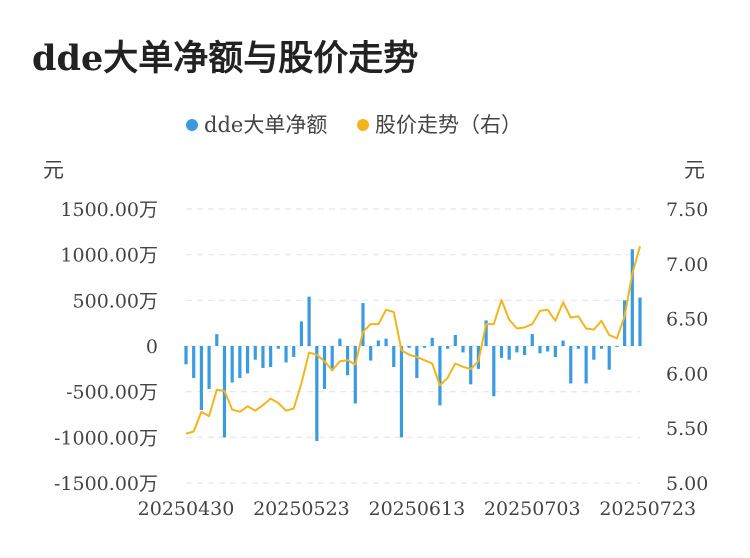  What do you see at coordinates (186, 509) in the screenshot?
I see `x-tick-label: 20250430` at bounding box center [186, 509].